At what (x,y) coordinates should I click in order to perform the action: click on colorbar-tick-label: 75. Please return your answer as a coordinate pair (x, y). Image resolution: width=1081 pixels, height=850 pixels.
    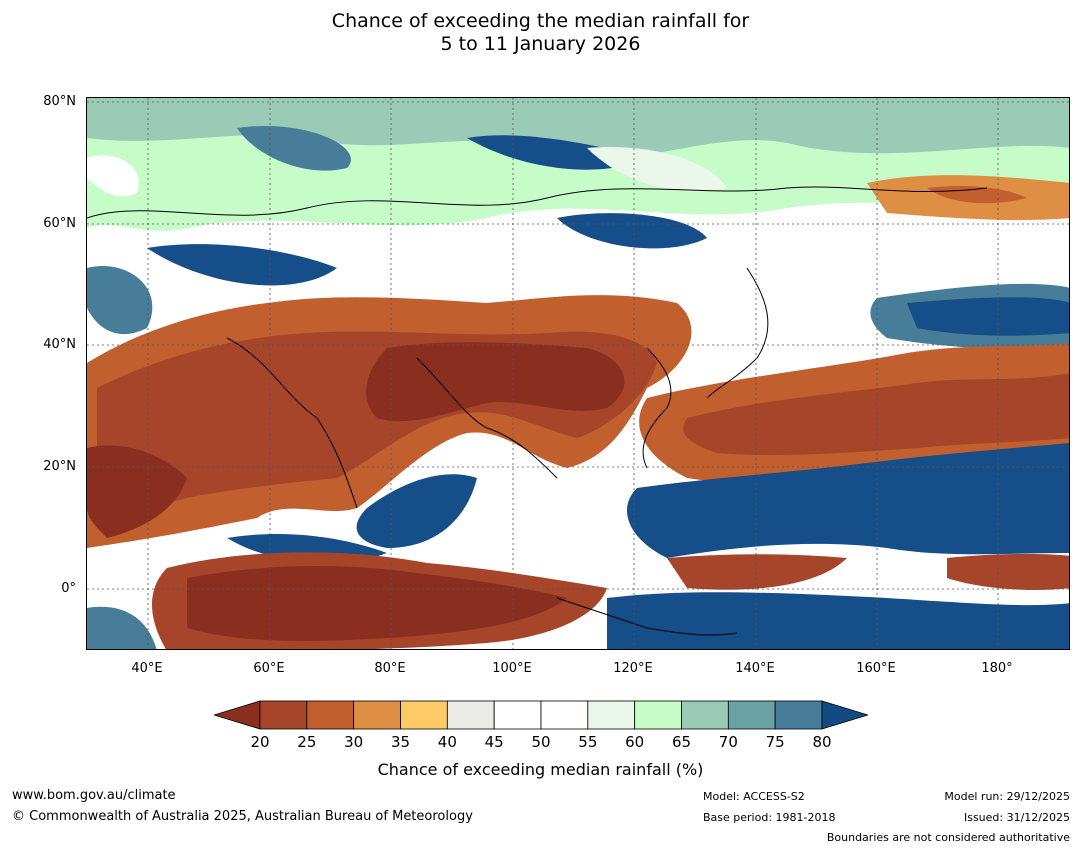
    Looking at the image, I should click on (775, 742).